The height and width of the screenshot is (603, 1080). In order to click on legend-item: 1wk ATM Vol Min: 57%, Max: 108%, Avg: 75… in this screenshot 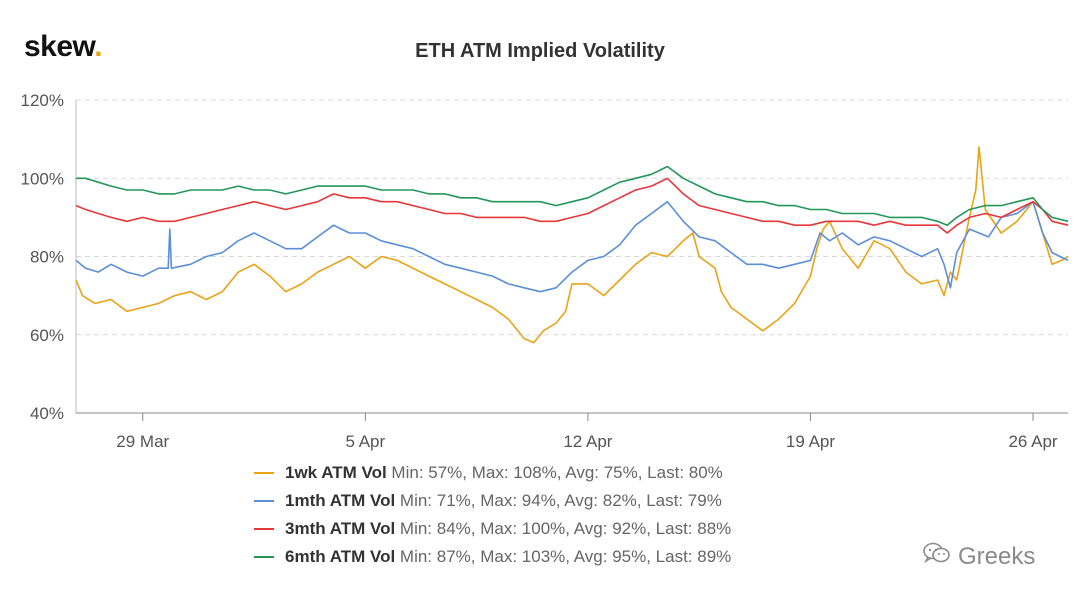, I will do `click(492, 473)`.